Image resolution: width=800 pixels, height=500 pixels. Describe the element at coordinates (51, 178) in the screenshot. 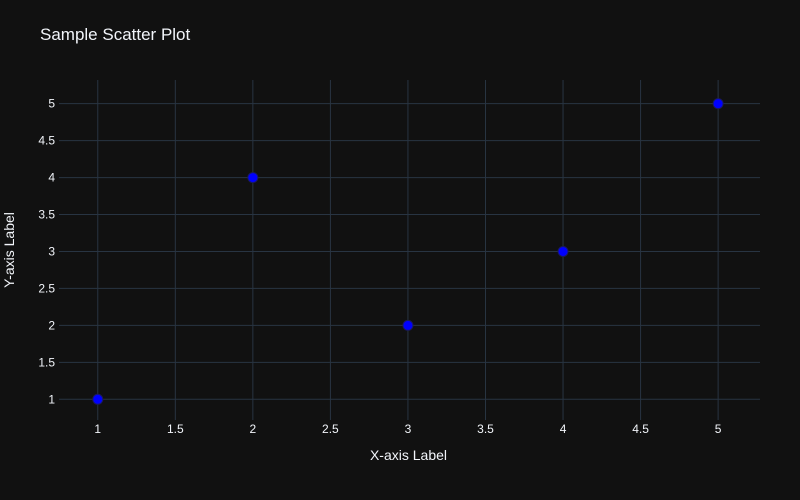

I see `y-tick-label: 4` at that location.